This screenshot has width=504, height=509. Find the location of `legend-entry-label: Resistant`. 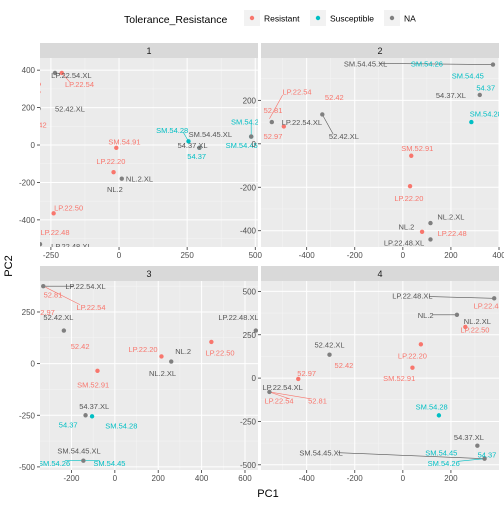

legend-entry-label: Resistant is located at coordinates (282, 19).